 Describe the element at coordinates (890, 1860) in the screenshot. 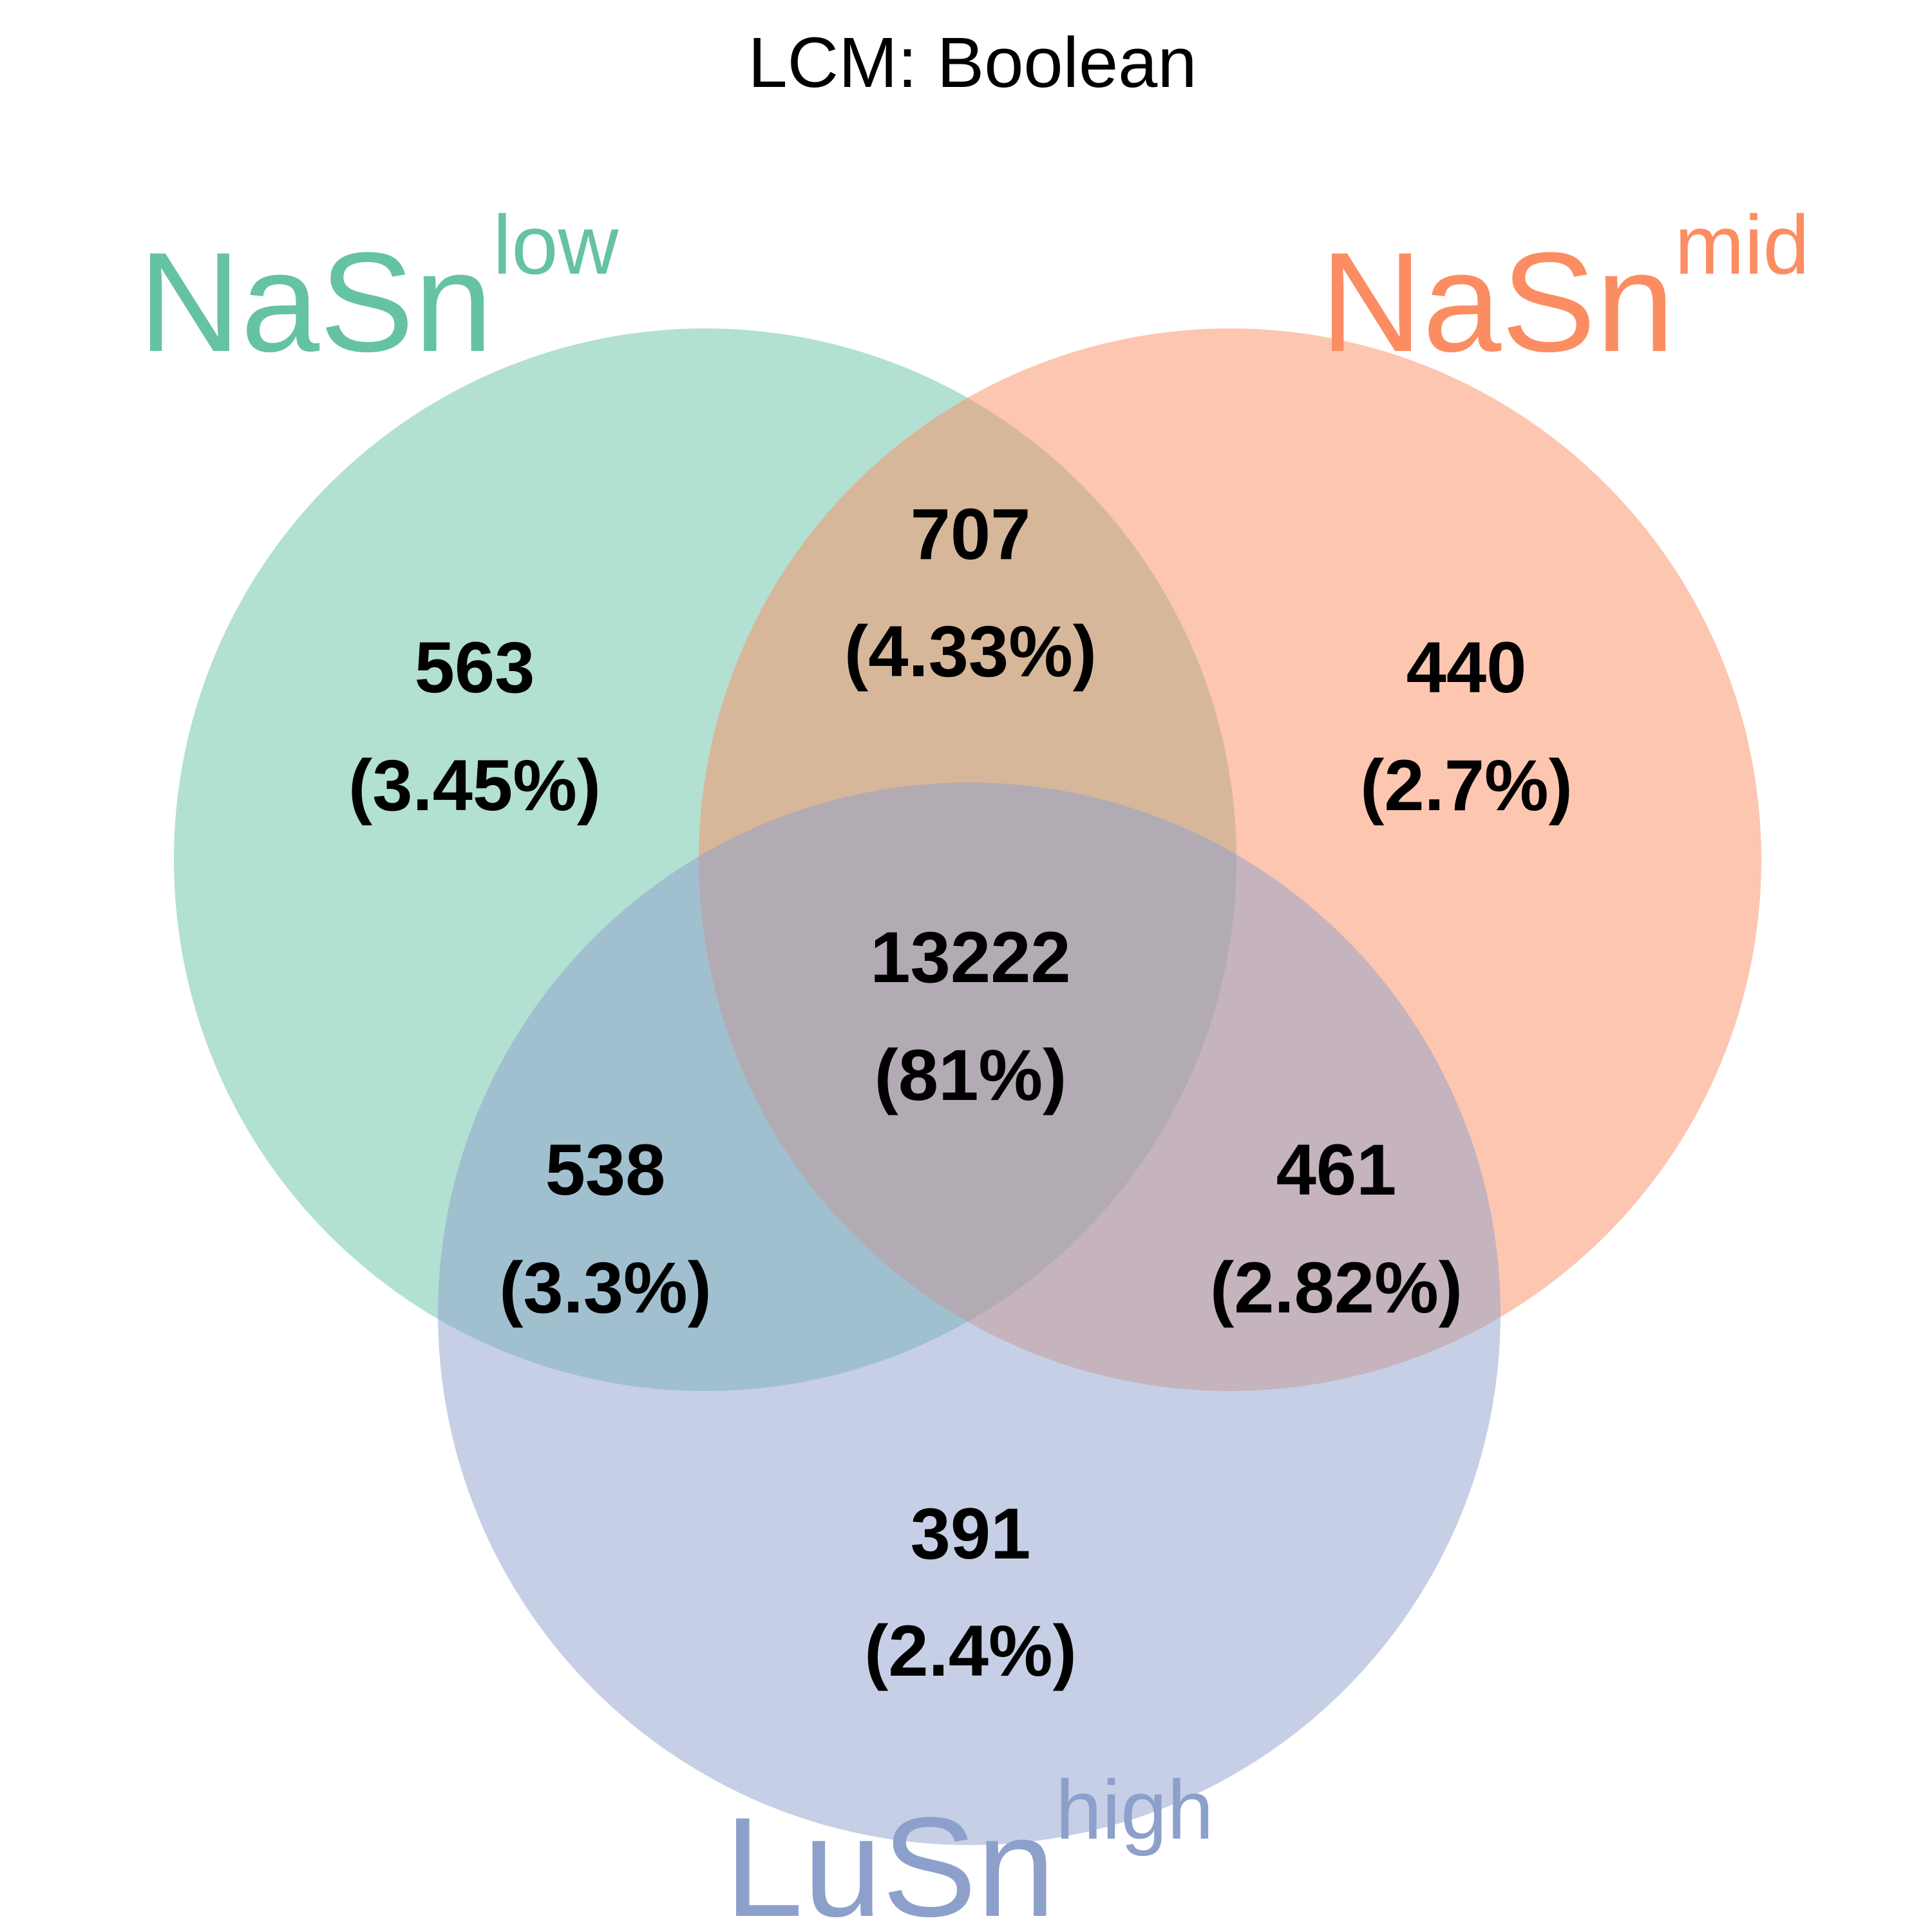

I see `set-label-high-base: LuSn` at that location.